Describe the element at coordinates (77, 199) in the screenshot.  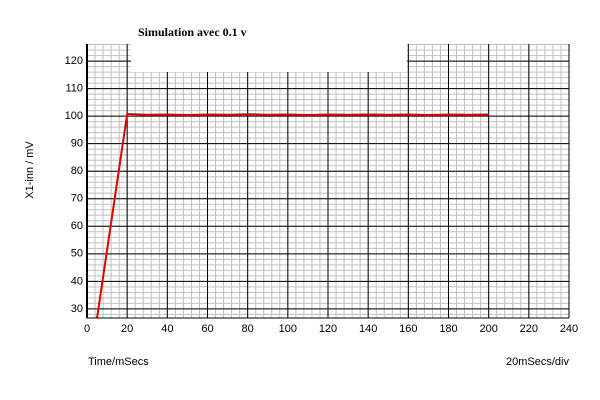
I see `y-tick-label: 70` at that location.